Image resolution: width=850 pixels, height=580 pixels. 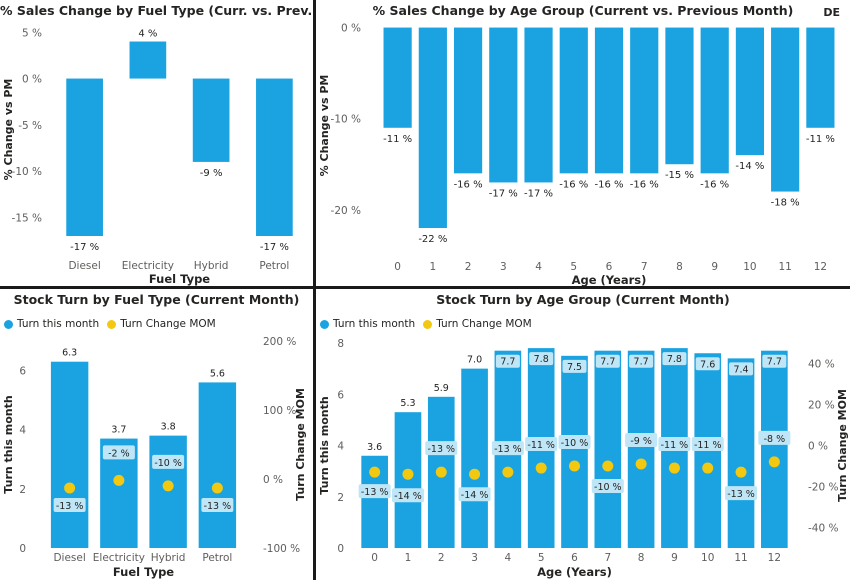 I want to click on legend-label-change: Turn Change MOM, so click(x=484, y=324).